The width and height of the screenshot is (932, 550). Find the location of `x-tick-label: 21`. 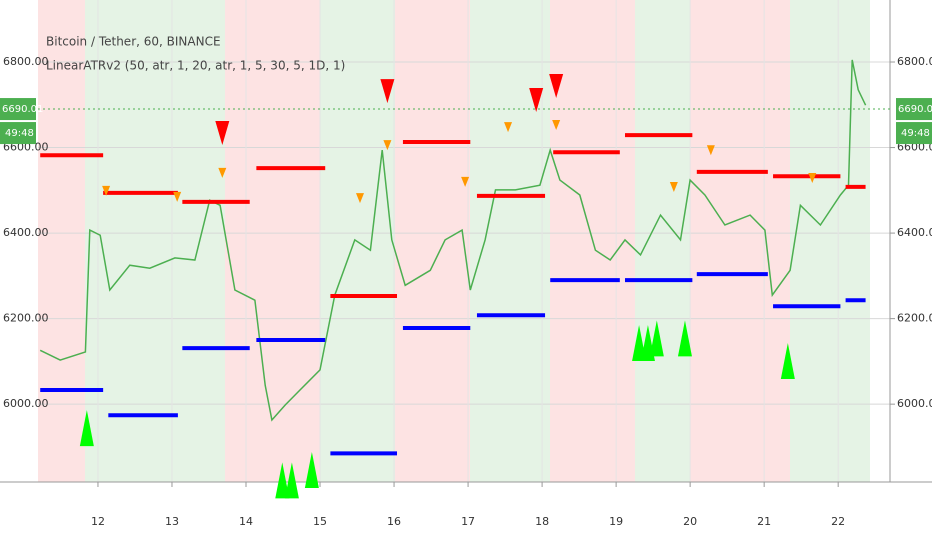

x-tick-label: 21 is located at coordinates (764, 521).